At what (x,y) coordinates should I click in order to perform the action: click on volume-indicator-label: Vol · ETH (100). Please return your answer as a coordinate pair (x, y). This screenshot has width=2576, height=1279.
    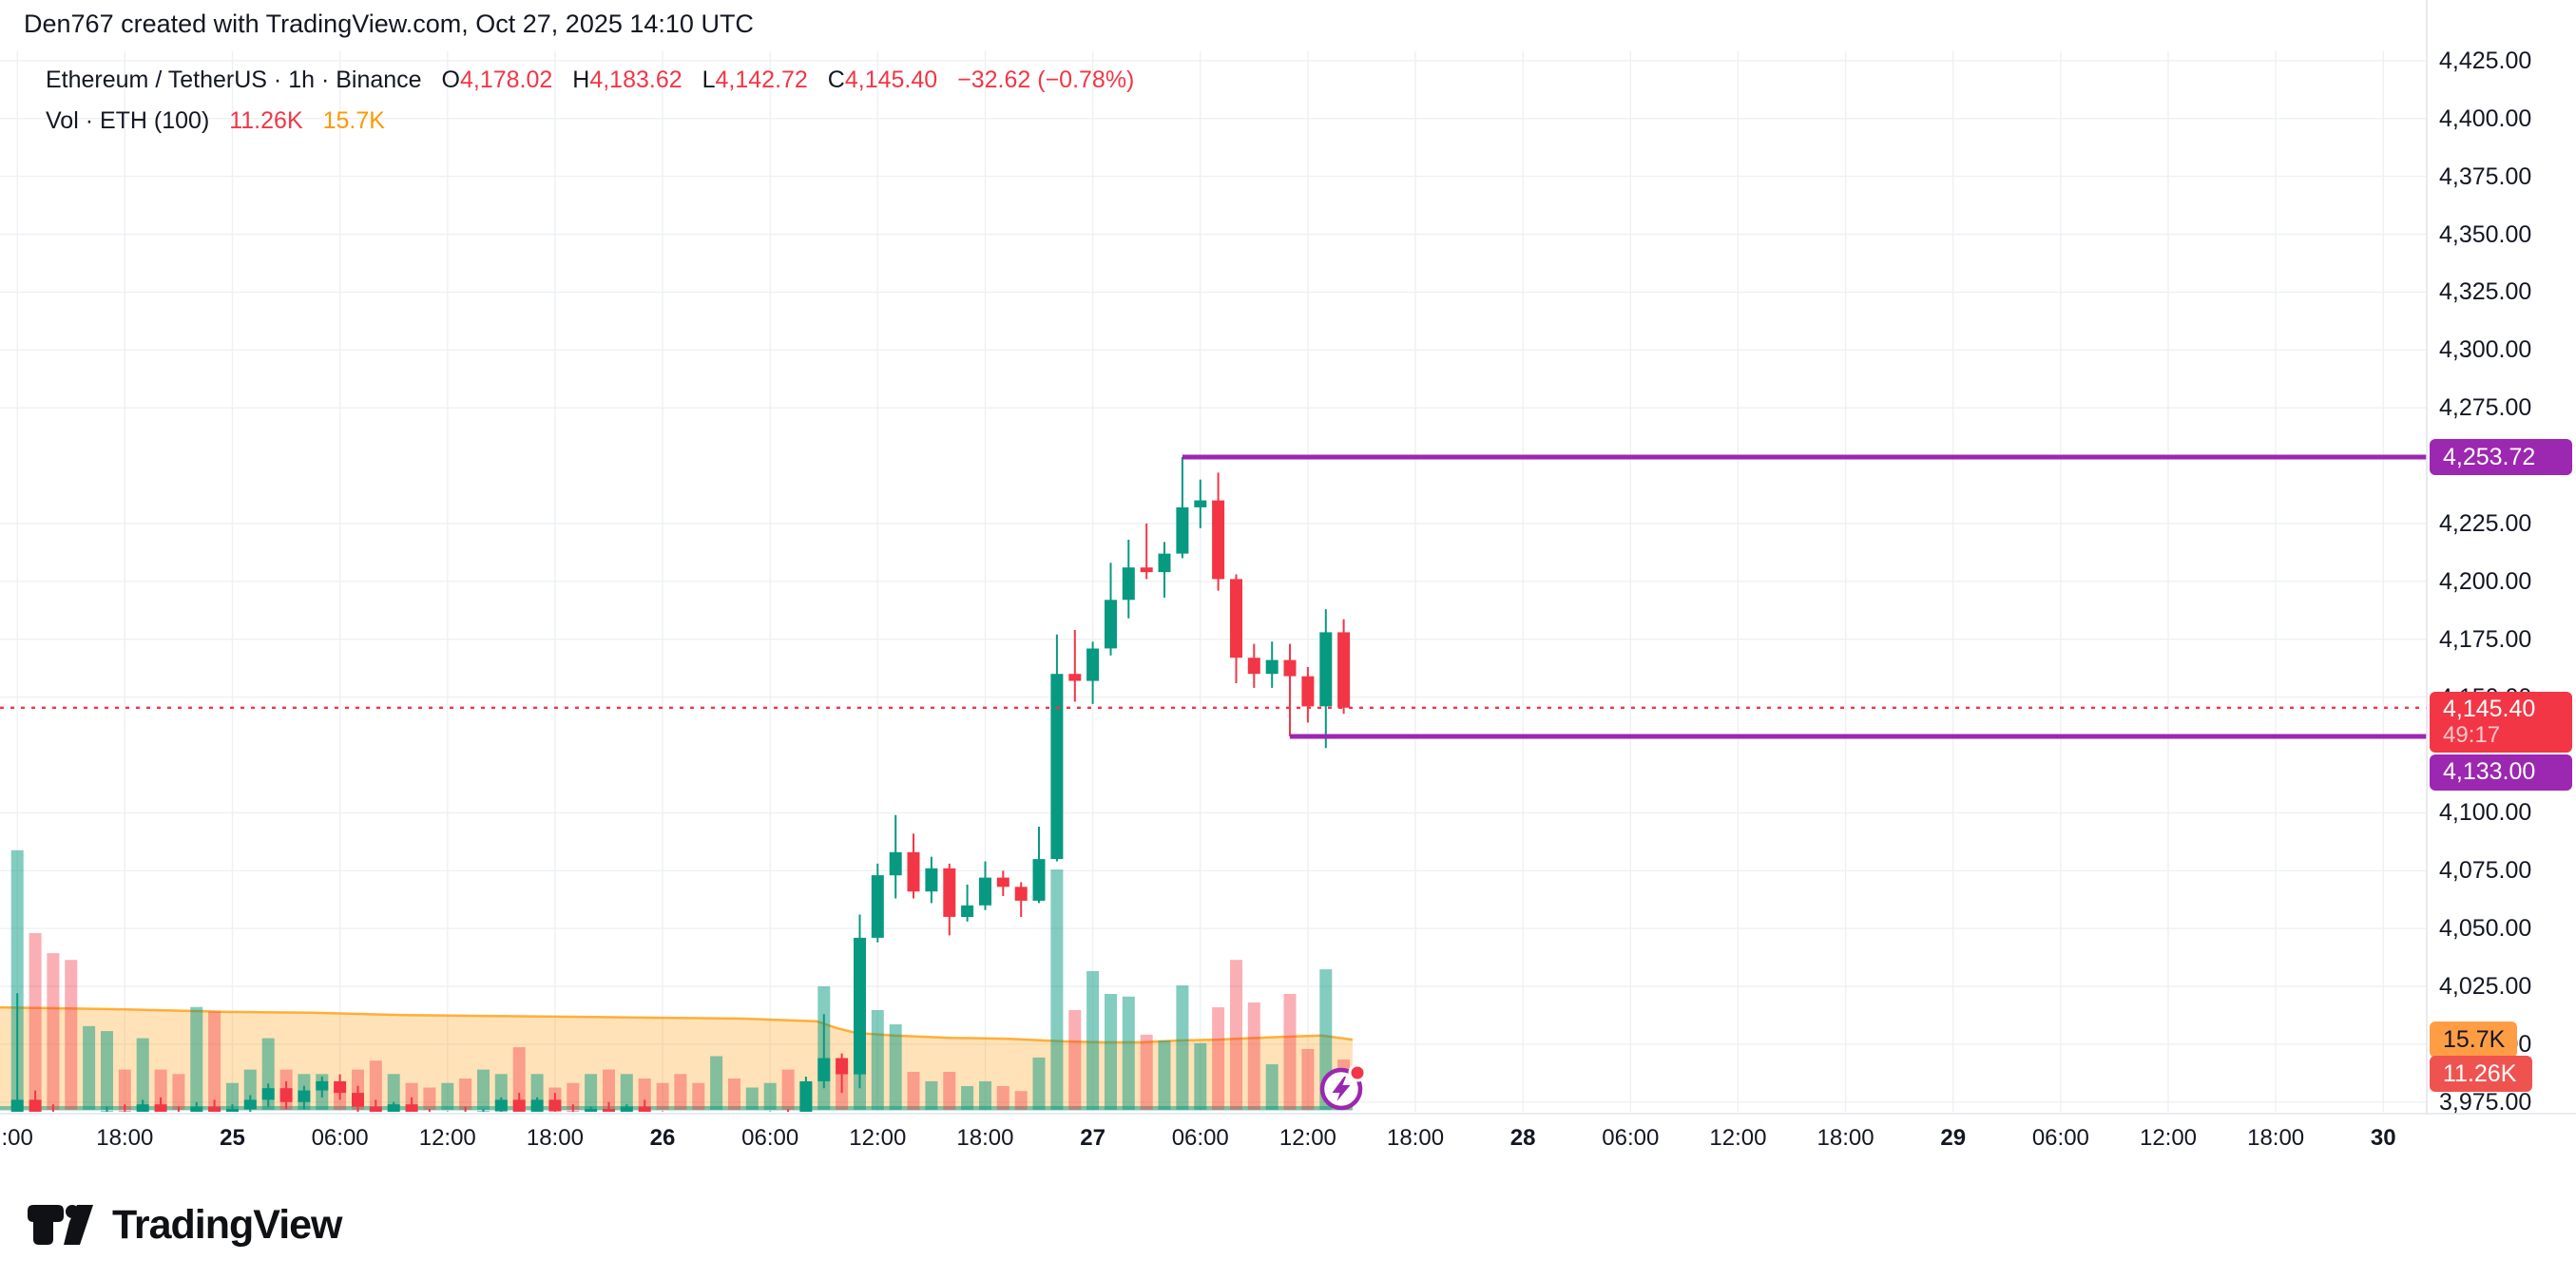
    Looking at the image, I should click on (128, 120).